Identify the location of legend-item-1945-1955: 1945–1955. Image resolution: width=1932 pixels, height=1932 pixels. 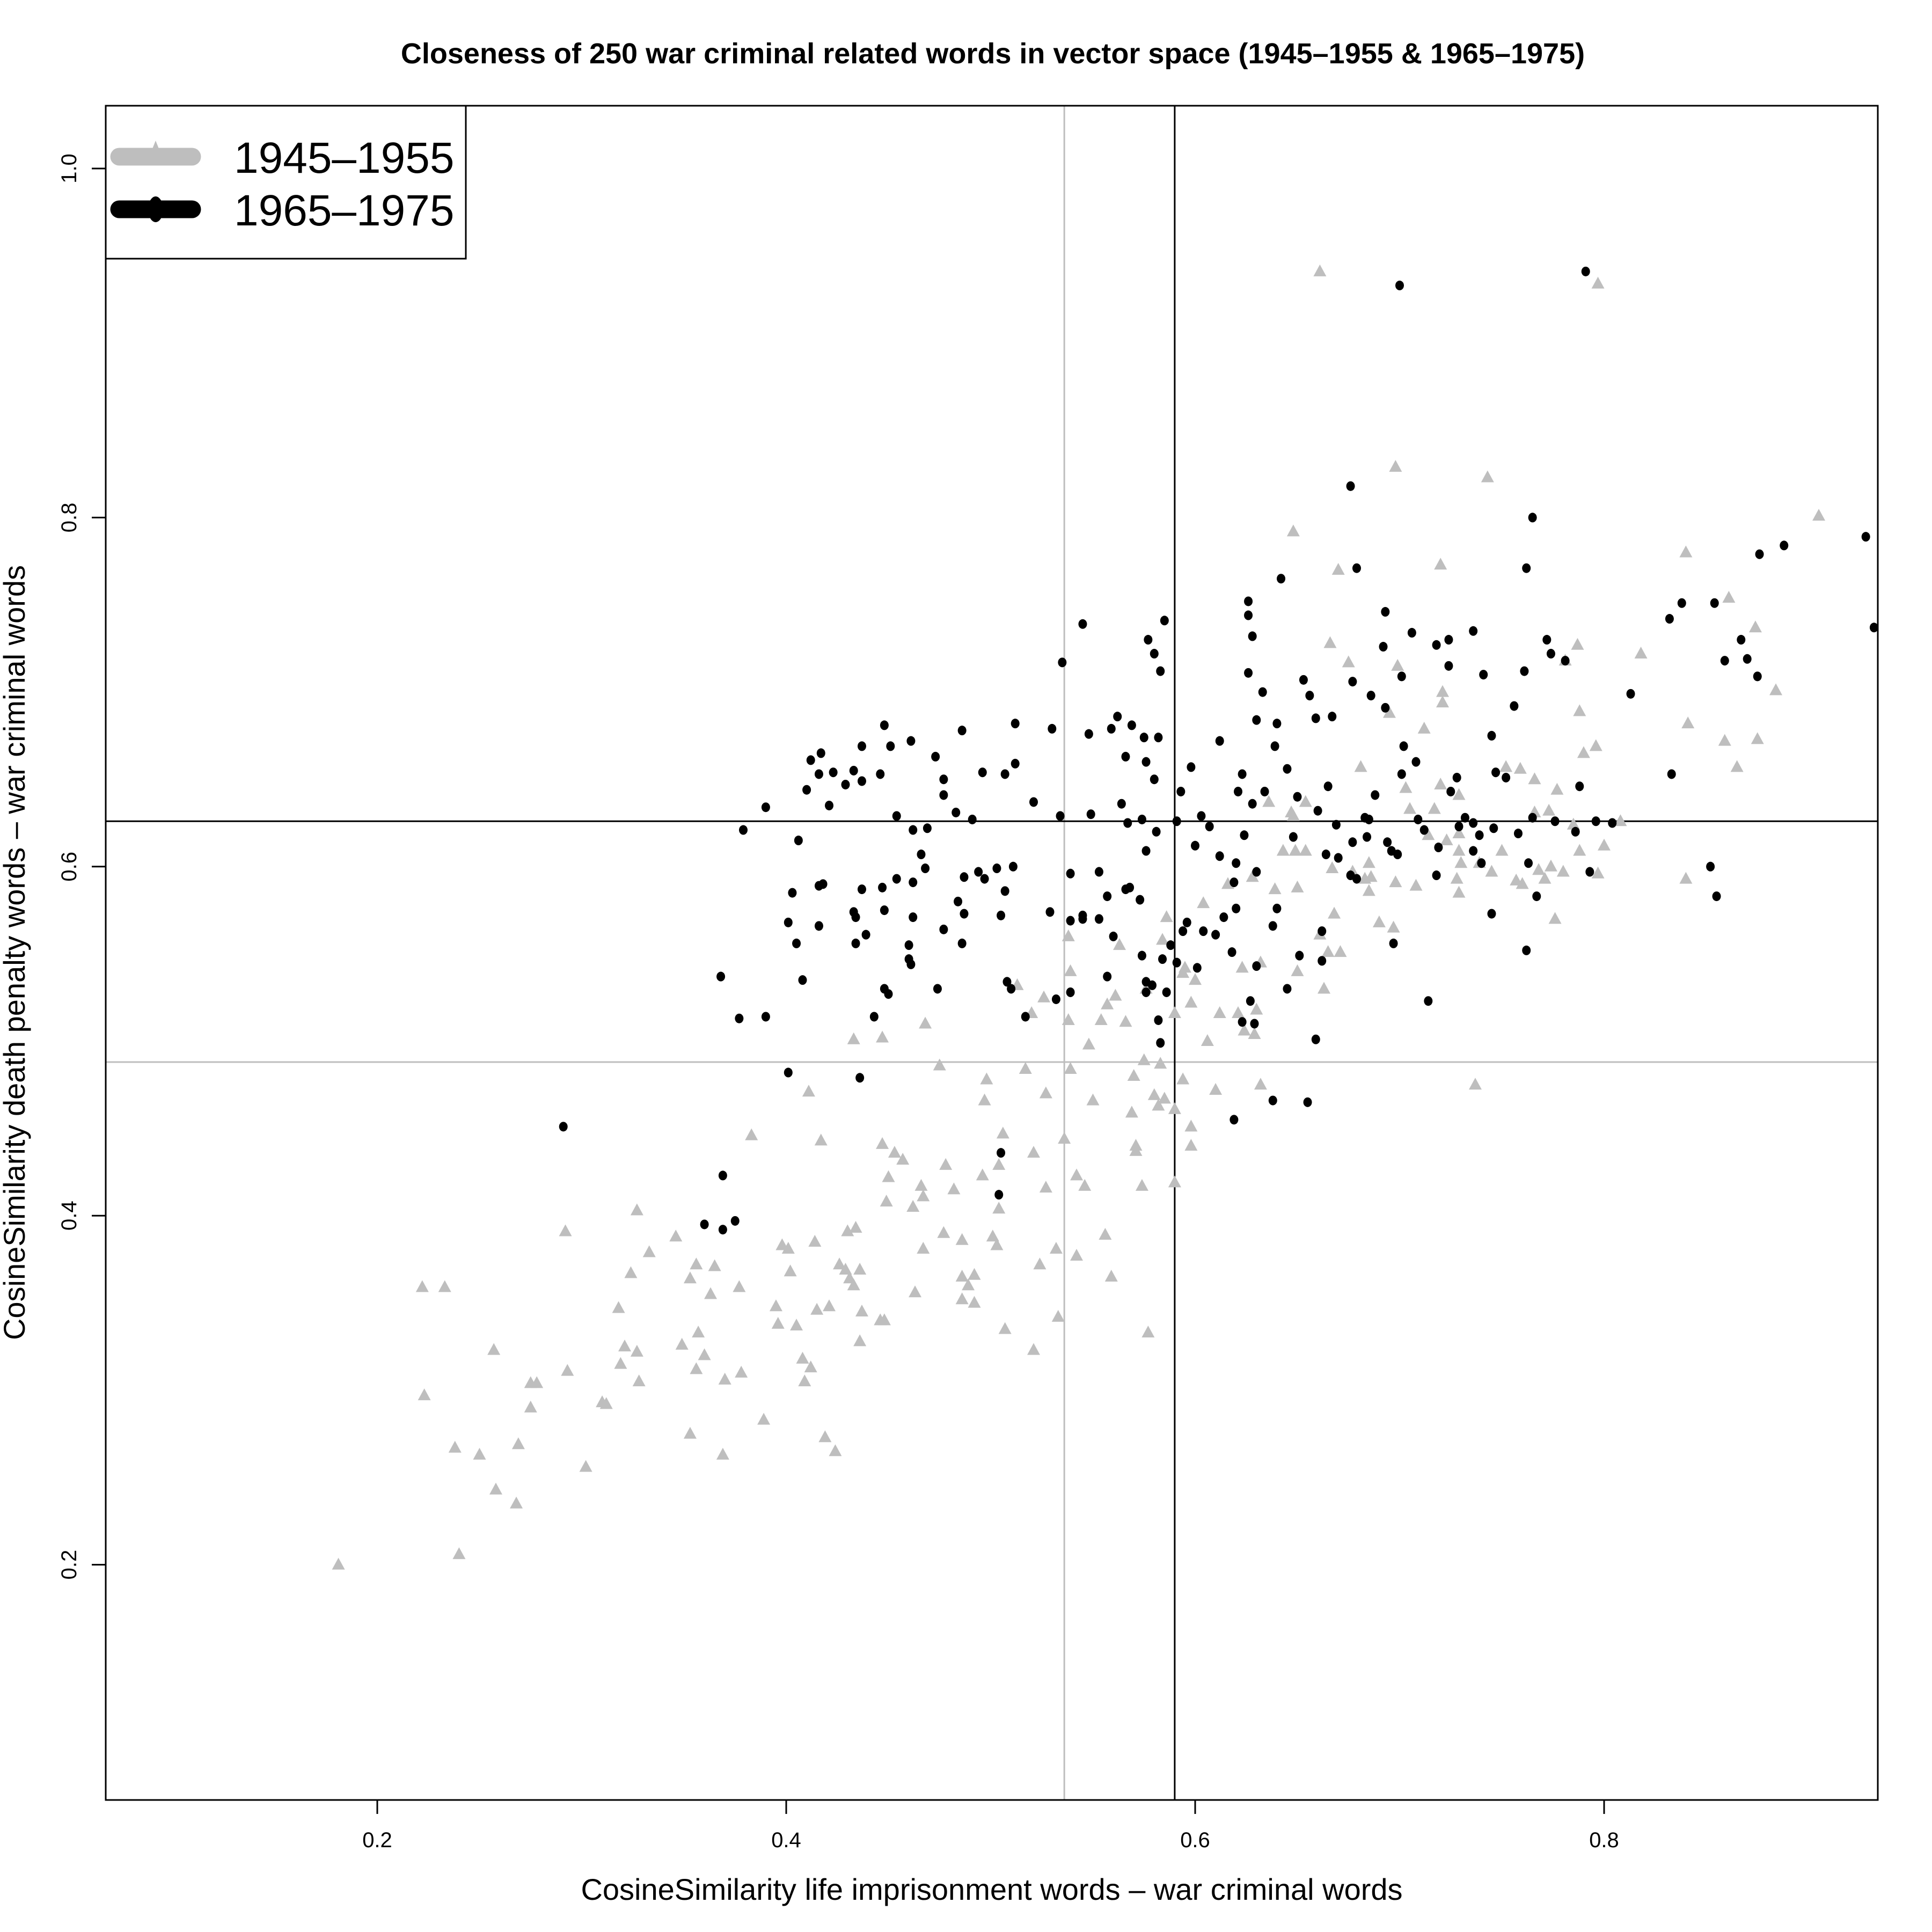
(282, 158).